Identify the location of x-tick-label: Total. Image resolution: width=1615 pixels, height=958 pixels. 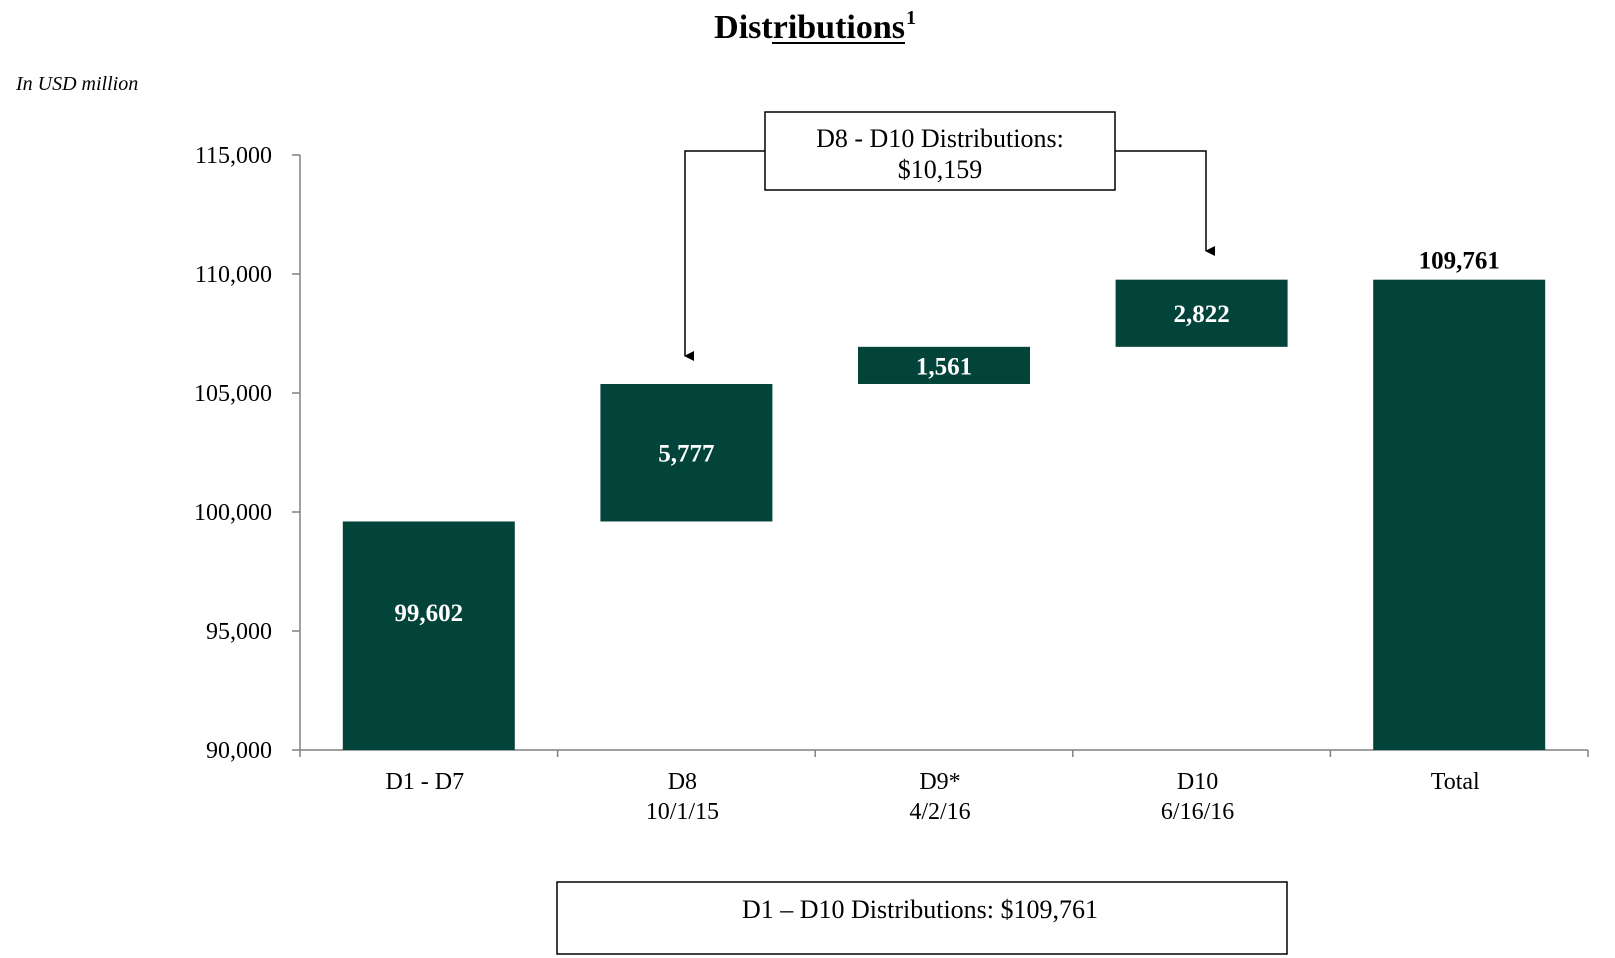
(1455, 782).